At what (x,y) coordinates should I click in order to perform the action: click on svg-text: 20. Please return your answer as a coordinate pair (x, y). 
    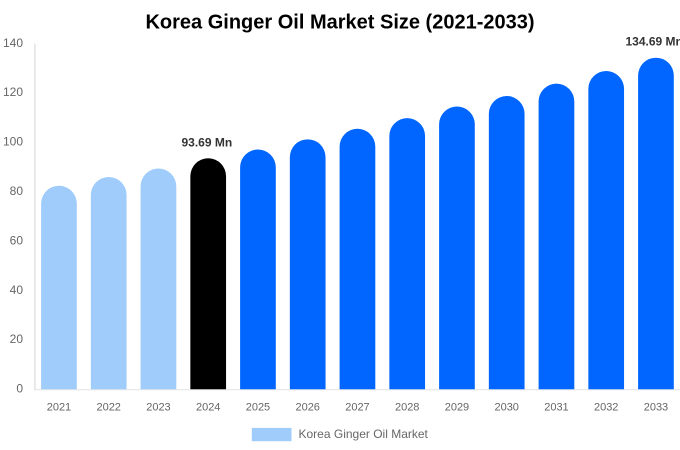
    Looking at the image, I should click on (17, 339).